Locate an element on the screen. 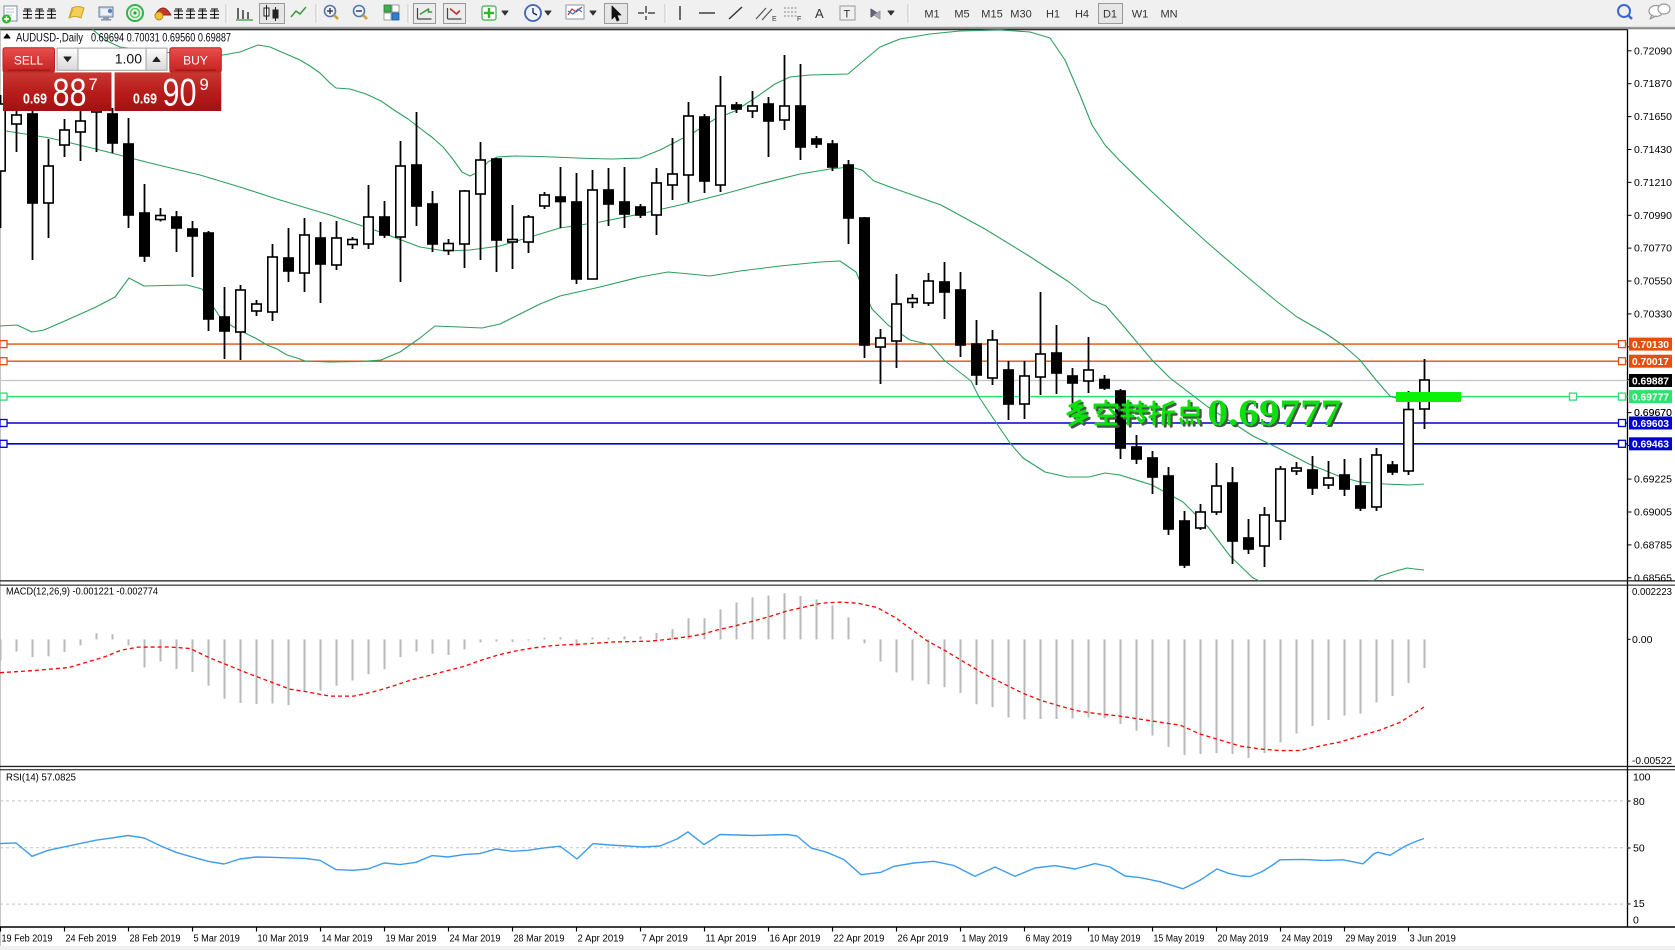  svg-text: 90 is located at coordinates (180, 93).